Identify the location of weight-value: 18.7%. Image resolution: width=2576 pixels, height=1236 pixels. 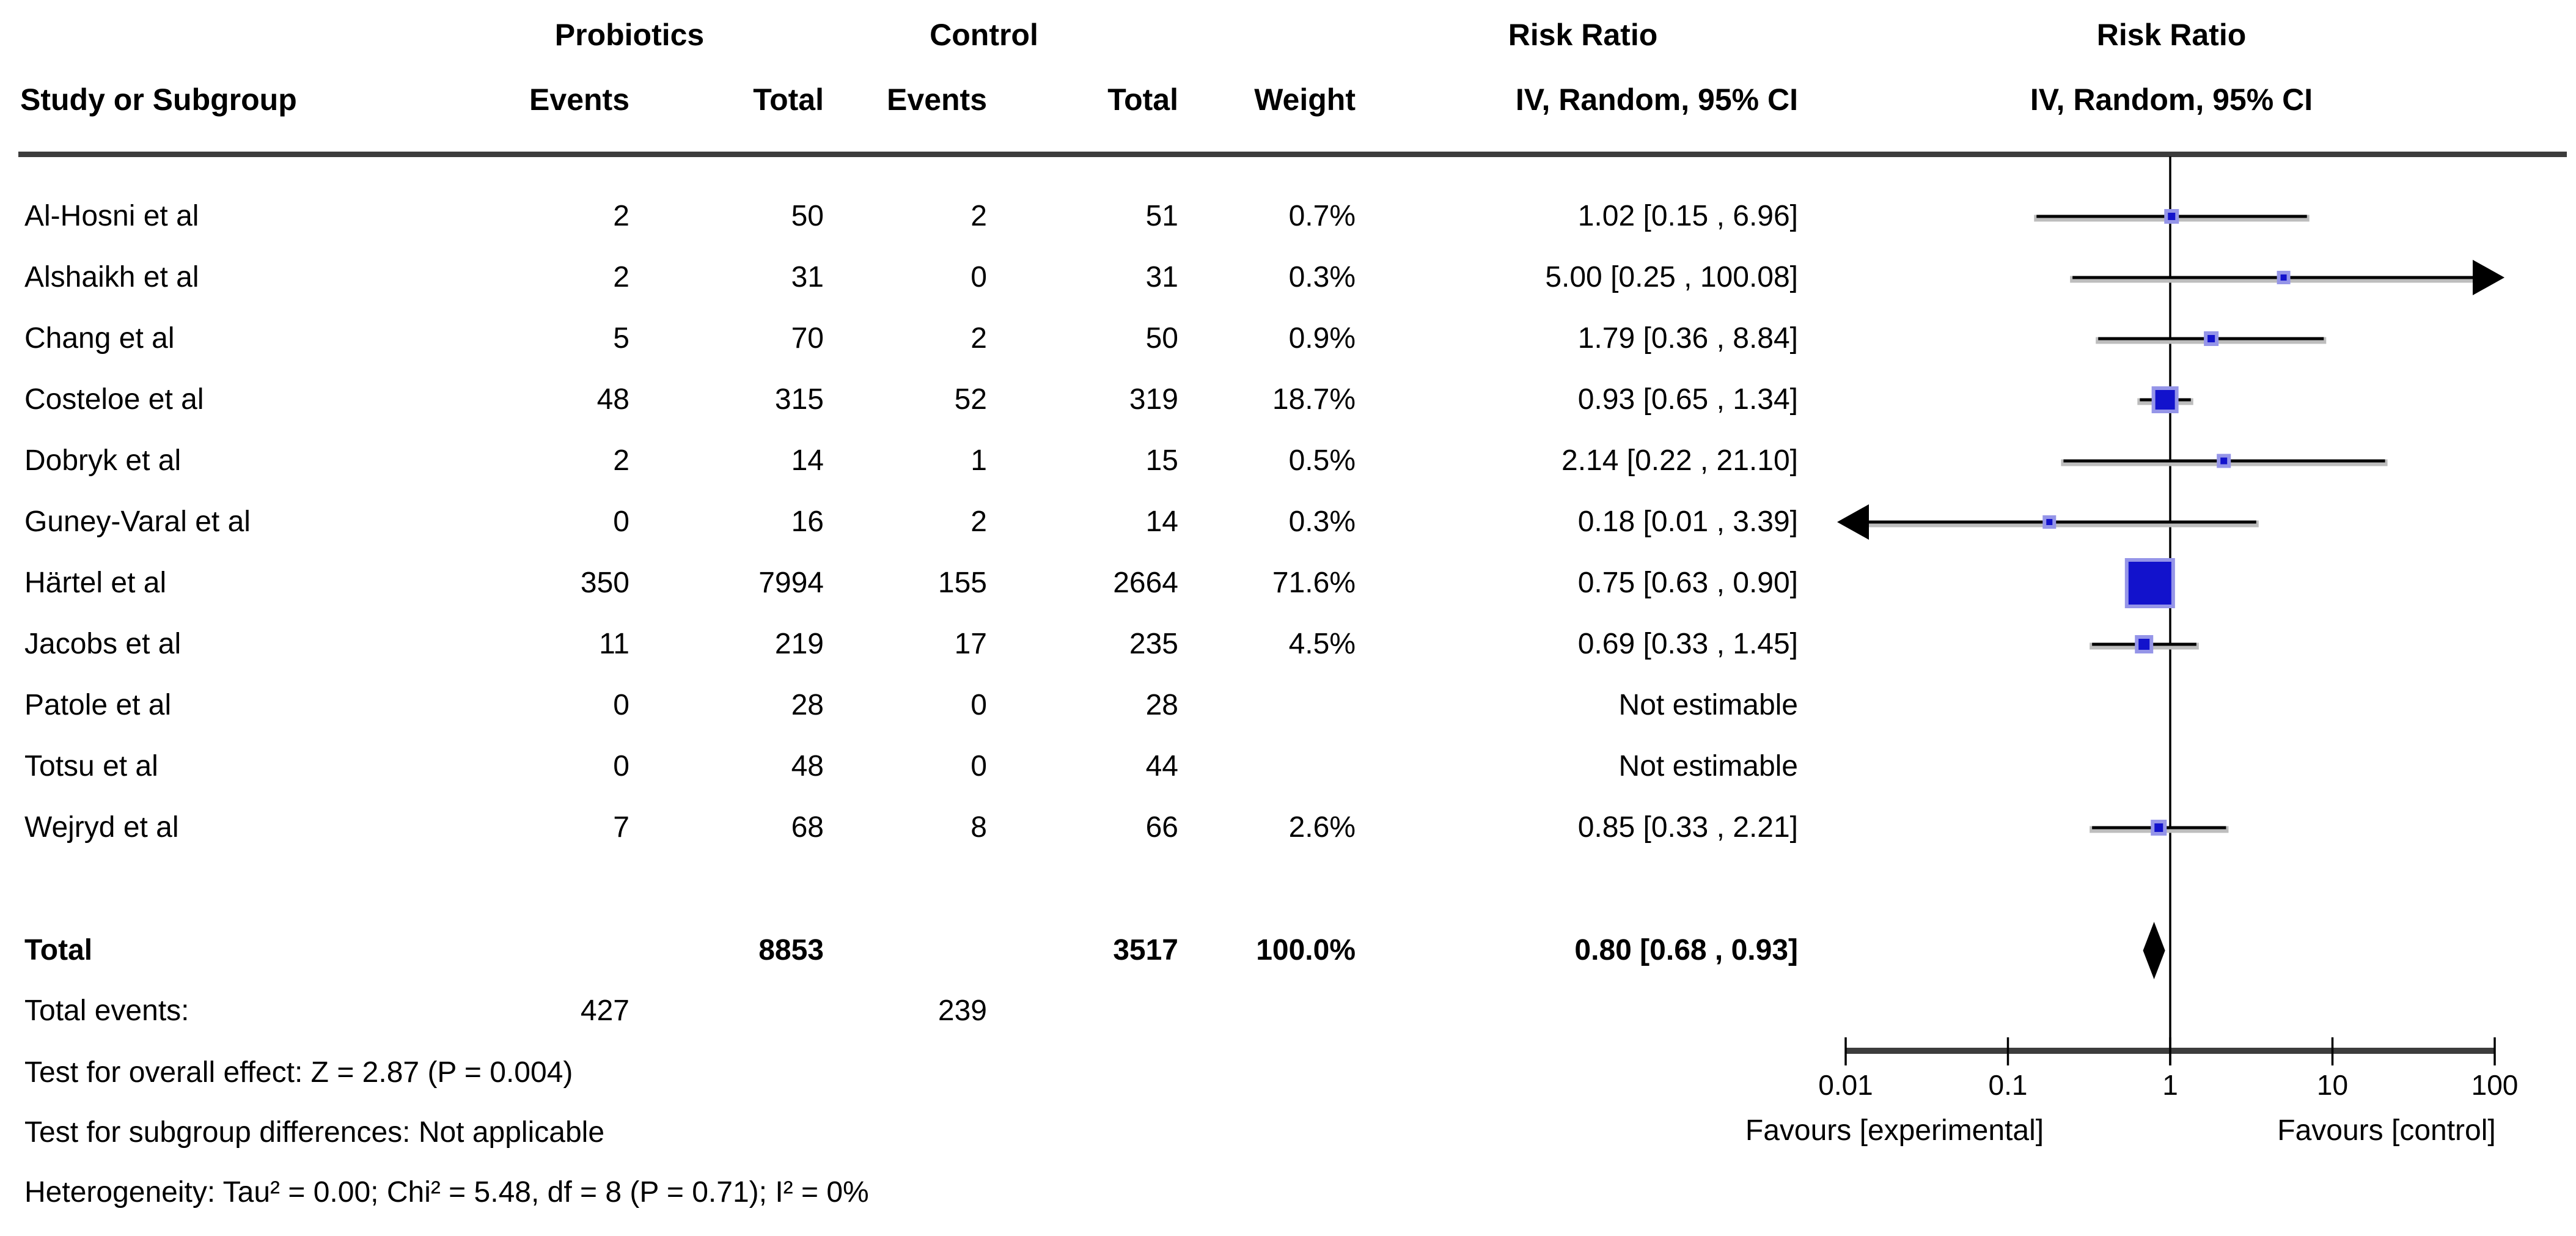
(1314, 399).